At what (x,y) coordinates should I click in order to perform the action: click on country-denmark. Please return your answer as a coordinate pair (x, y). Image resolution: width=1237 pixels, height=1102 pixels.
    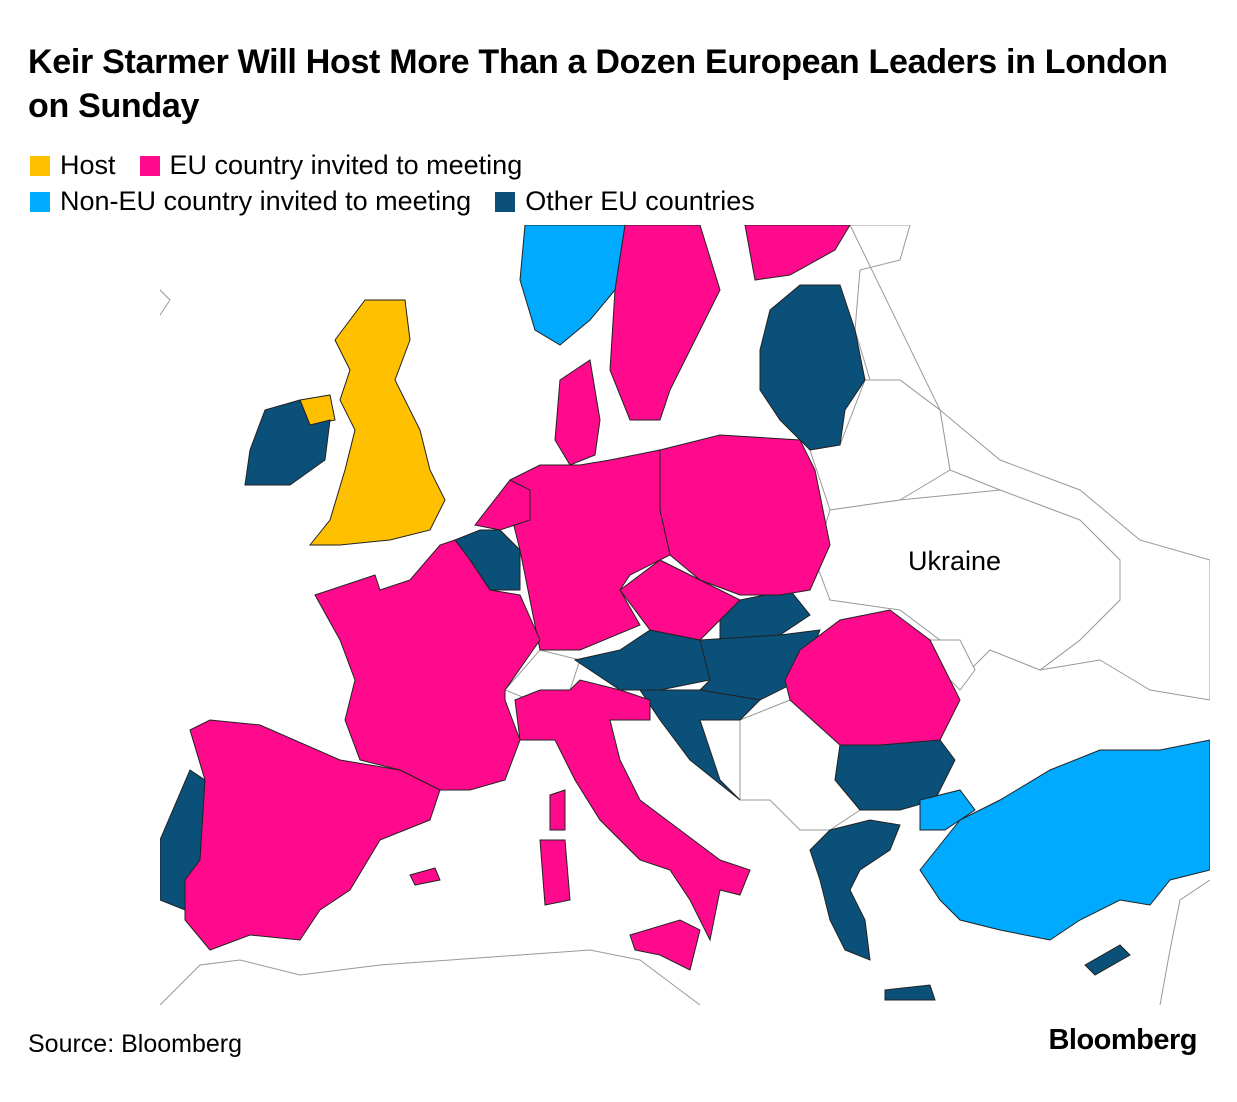
    Looking at the image, I should click on (577, 412).